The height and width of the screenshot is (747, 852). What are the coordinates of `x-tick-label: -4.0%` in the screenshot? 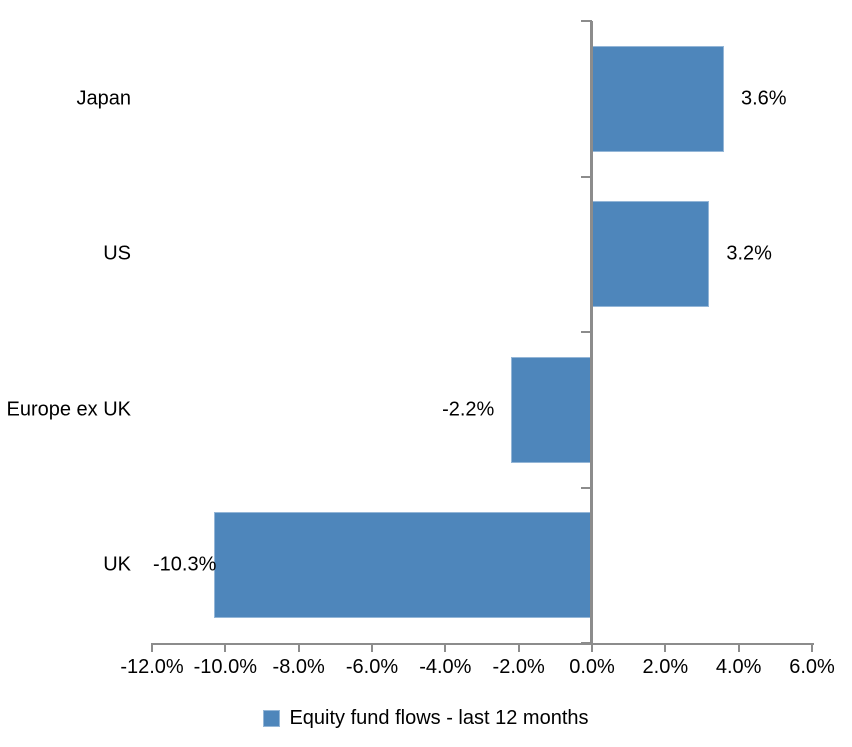 It's located at (445, 667).